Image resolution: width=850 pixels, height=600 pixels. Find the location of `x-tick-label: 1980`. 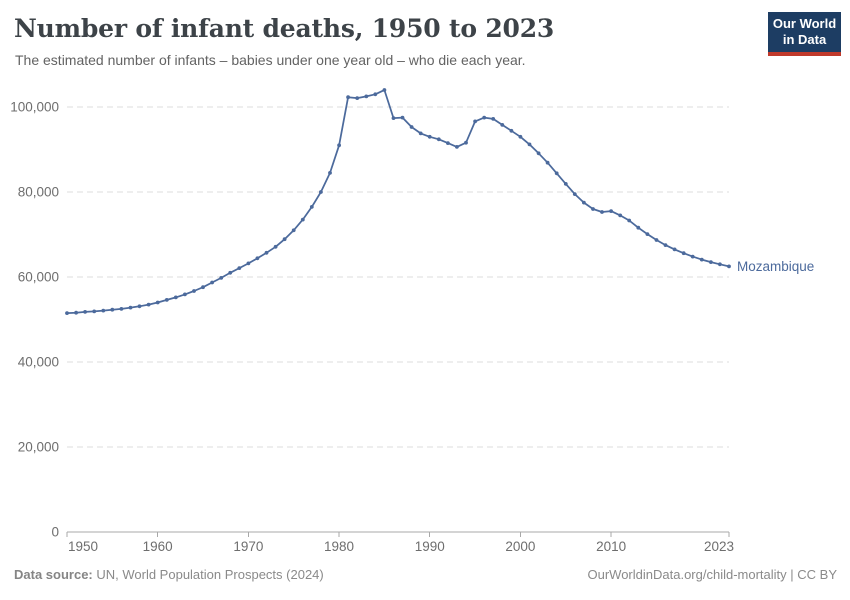

x-tick-label: 1980 is located at coordinates (339, 546).